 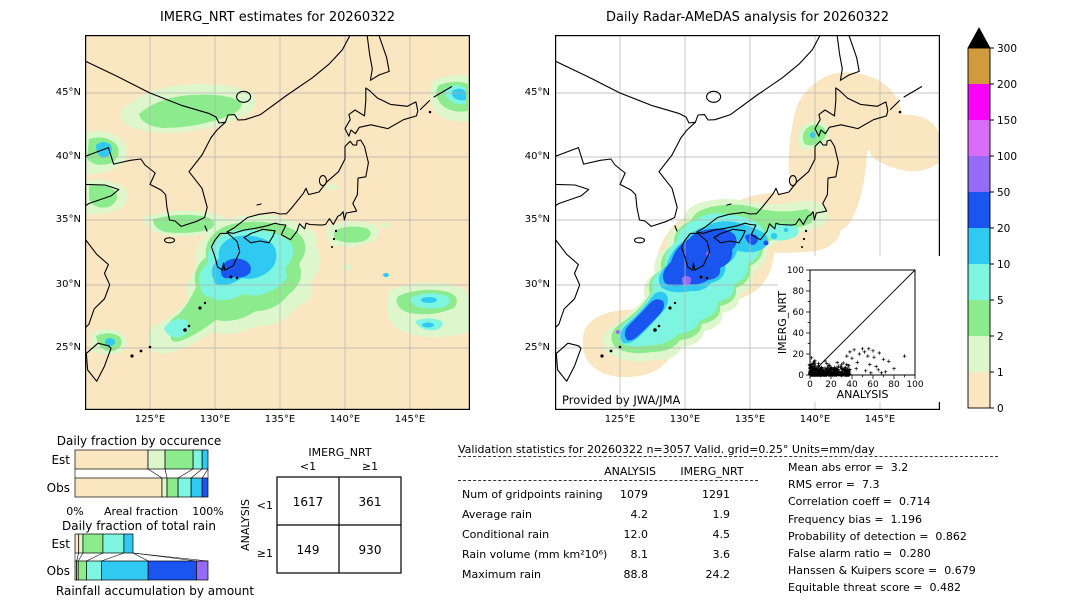 I want to click on inset-y-tick: 60, so click(x=799, y=313).